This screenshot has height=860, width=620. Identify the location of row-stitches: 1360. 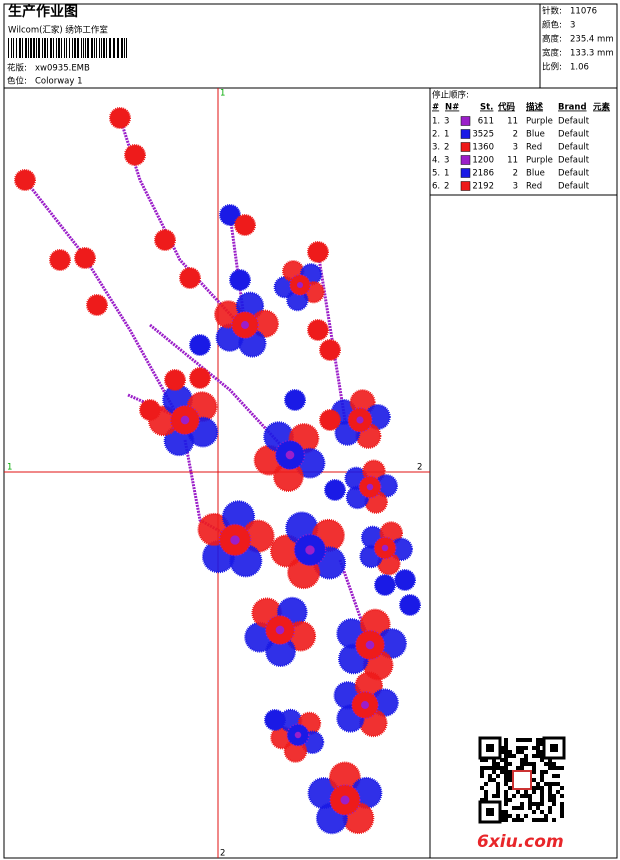
(483, 148).